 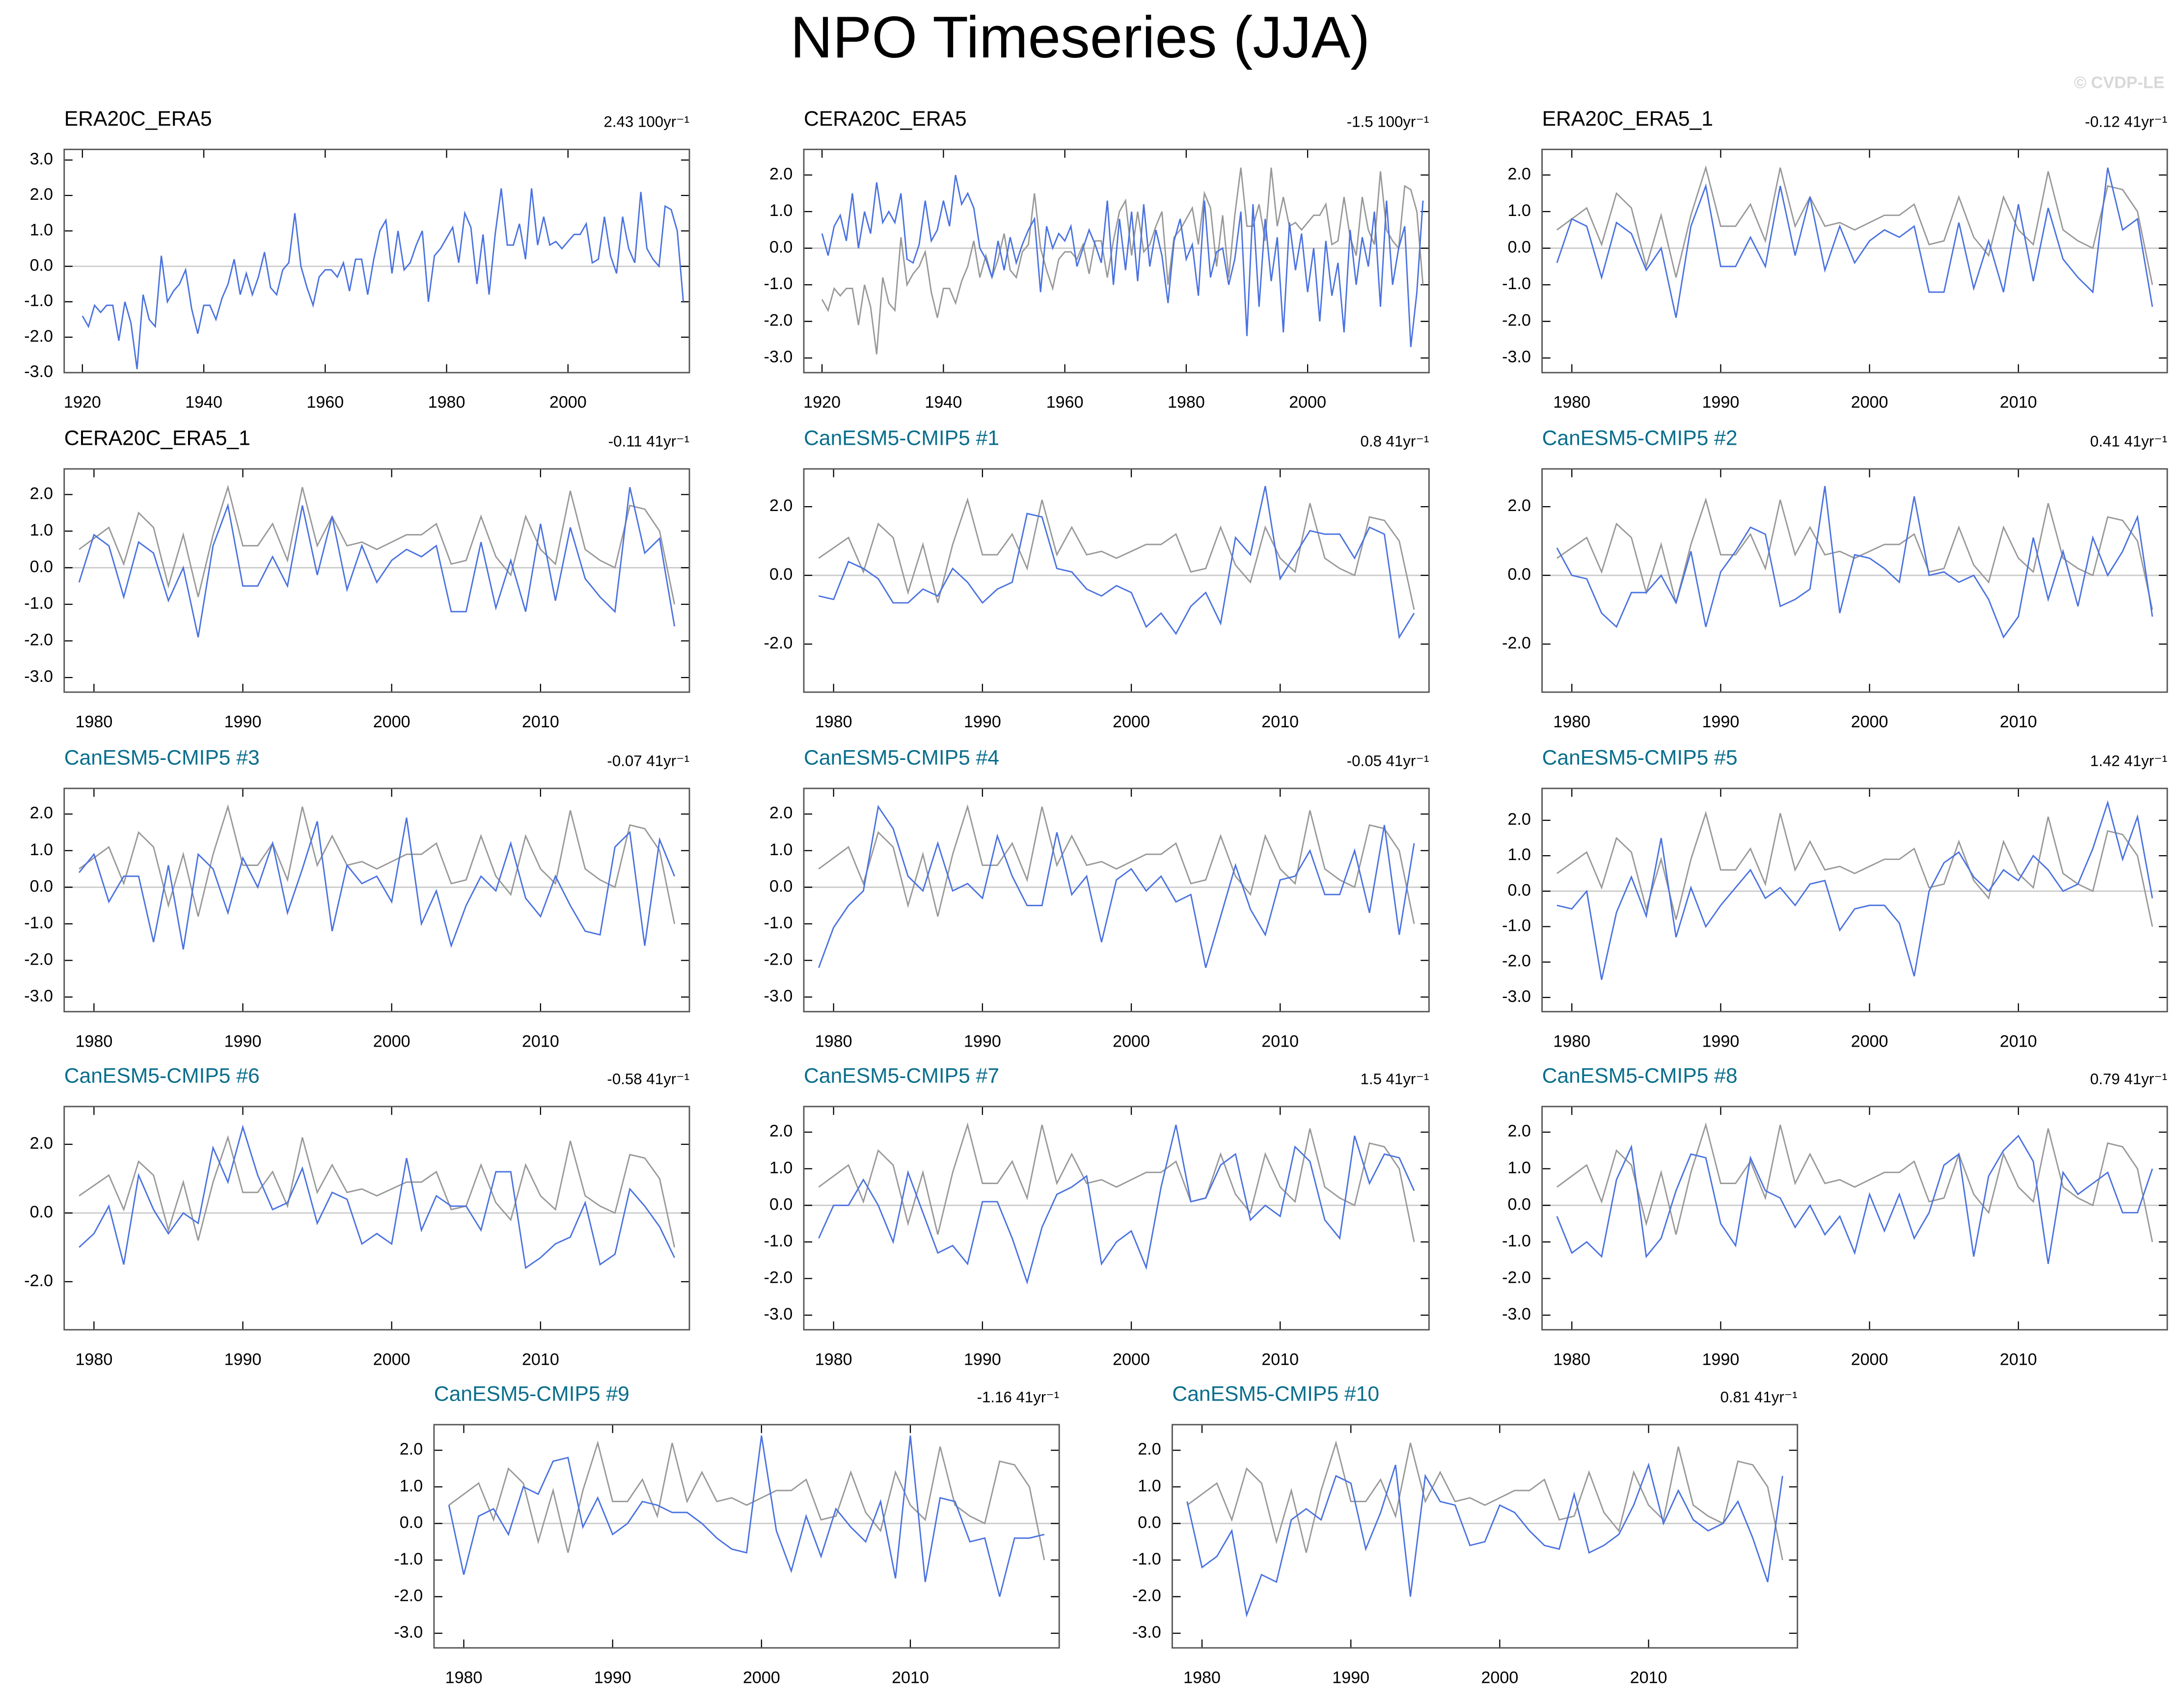 What do you see at coordinates (1640, 758) in the screenshot?
I see `panel-title: CanESM5-CMIP5 #5` at bounding box center [1640, 758].